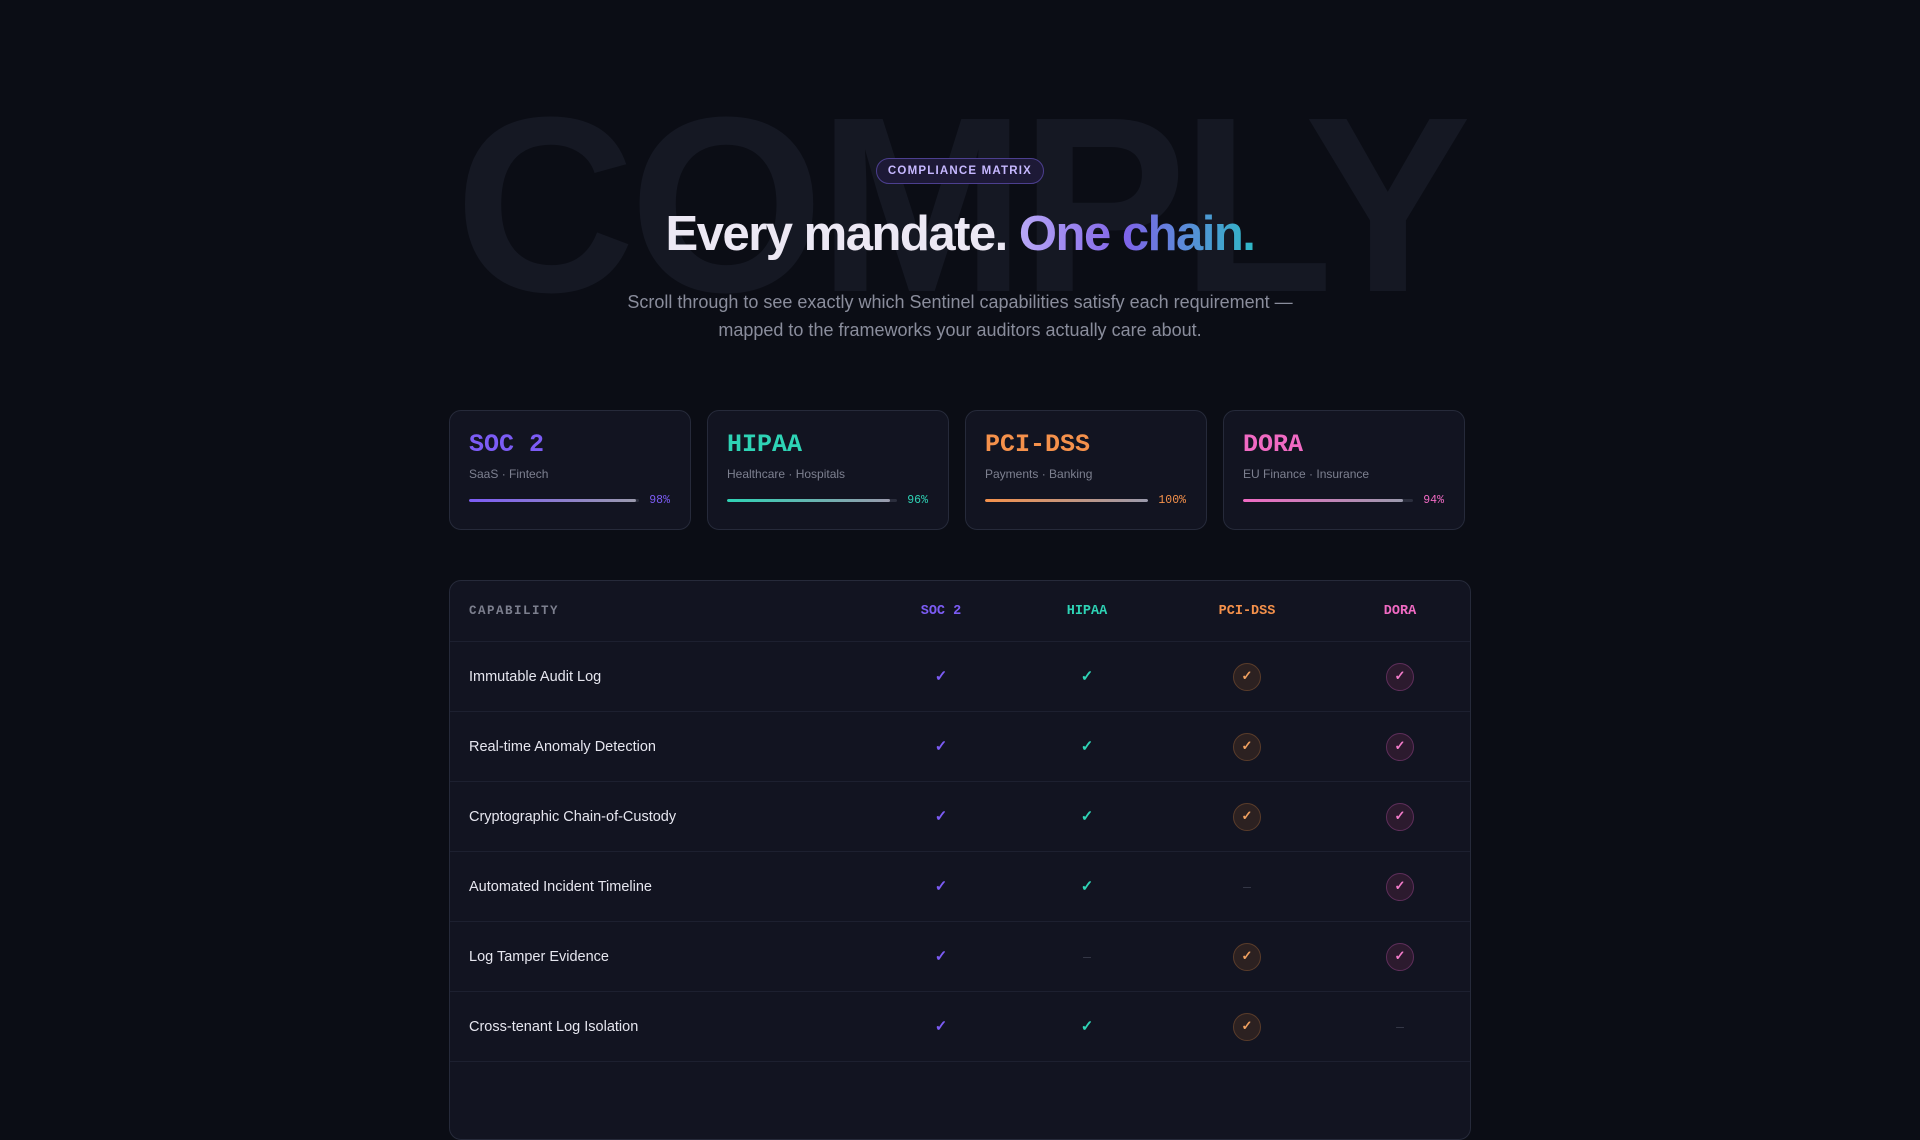  Describe the element at coordinates (1087, 611) in the screenshot. I see `header-hipaa: HIPAA` at that location.